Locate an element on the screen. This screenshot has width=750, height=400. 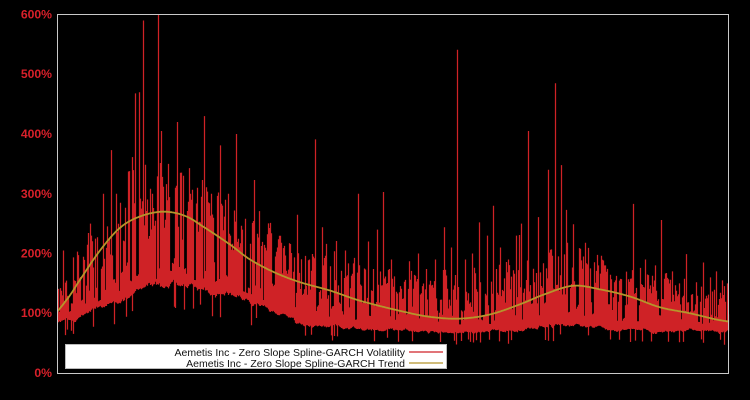
svg-text: 500% is located at coordinates (36, 74).